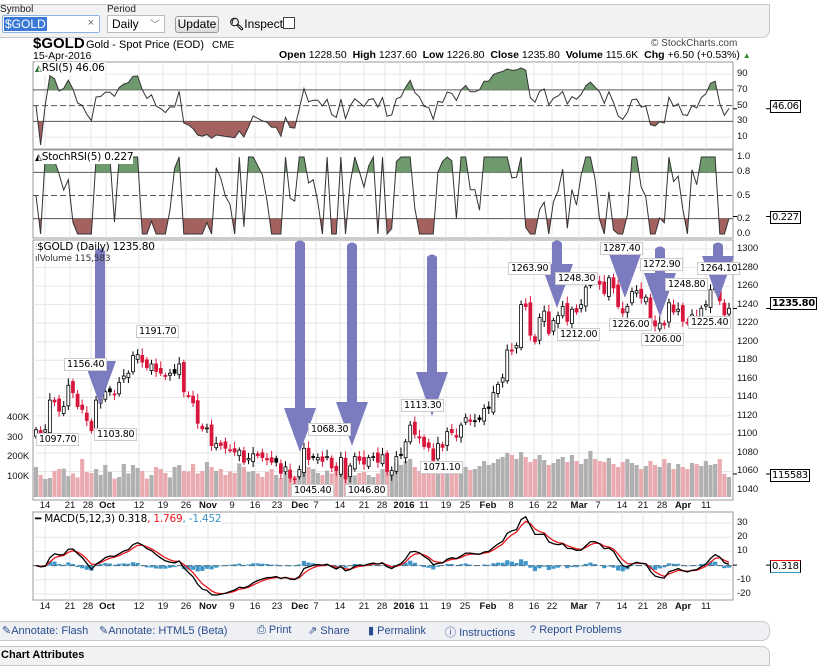  I want to click on report-problems-link: ? Report Problems, so click(576, 630).